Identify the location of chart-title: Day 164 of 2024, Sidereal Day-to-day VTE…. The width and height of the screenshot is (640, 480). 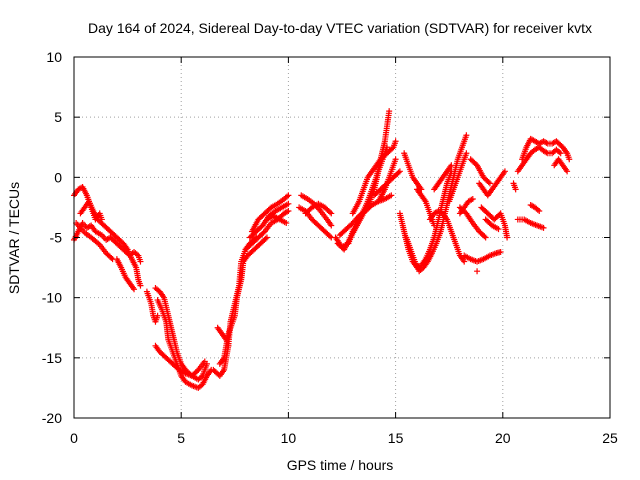
(340, 28).